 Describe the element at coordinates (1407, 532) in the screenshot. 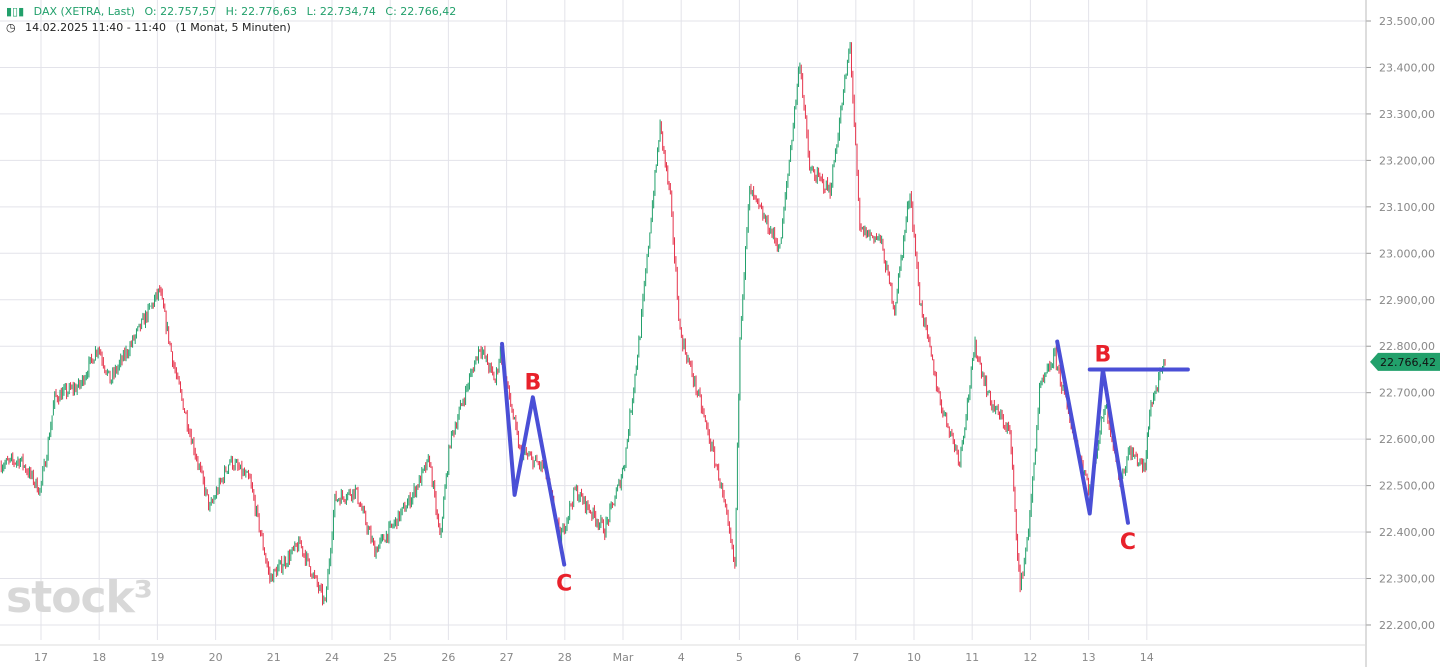

I see `y-tick-label: 22.400,00` at that location.